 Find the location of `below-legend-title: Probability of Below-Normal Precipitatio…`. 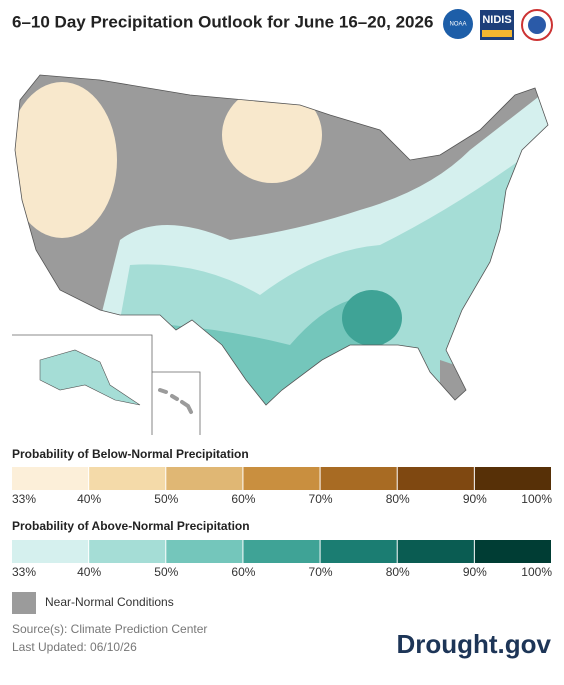

below-legend-title: Probability of Below-Normal Precipitatio… is located at coordinates (130, 454).